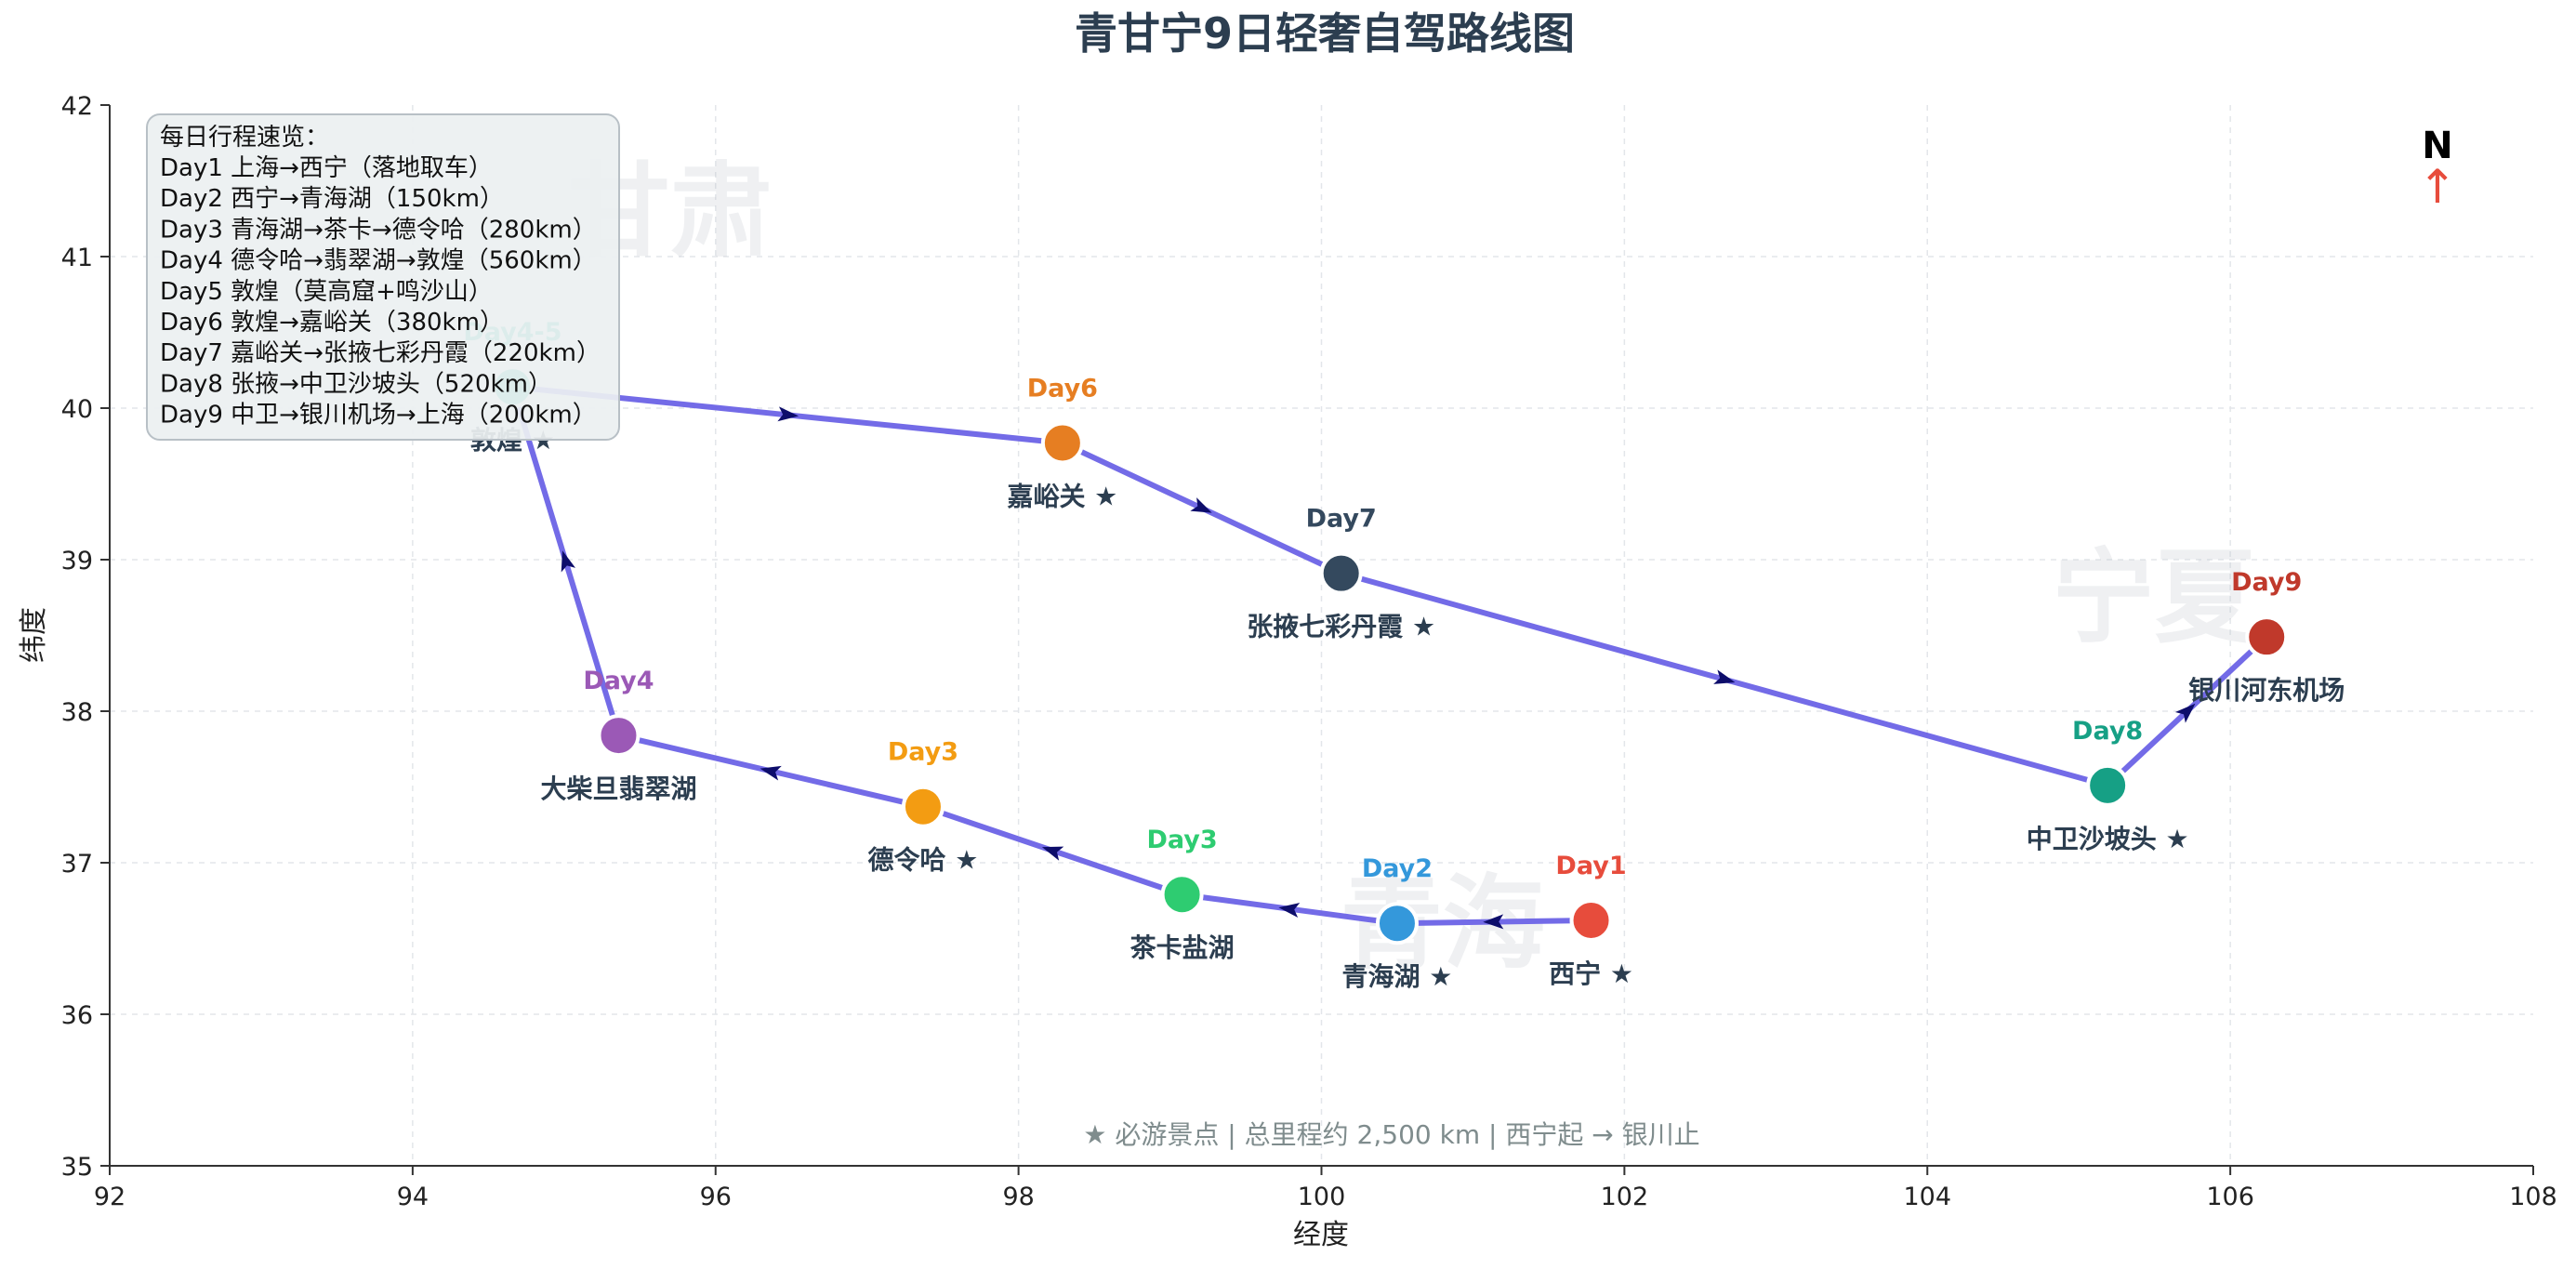 Image resolution: width=2576 pixels, height=1269 pixels. What do you see at coordinates (77, 258) in the screenshot?
I see `y-tick-label: 41` at bounding box center [77, 258].